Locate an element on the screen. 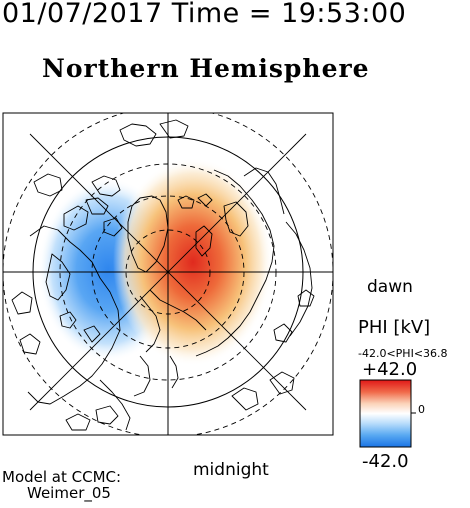  positive-potential-cell is located at coordinates (193, 262).